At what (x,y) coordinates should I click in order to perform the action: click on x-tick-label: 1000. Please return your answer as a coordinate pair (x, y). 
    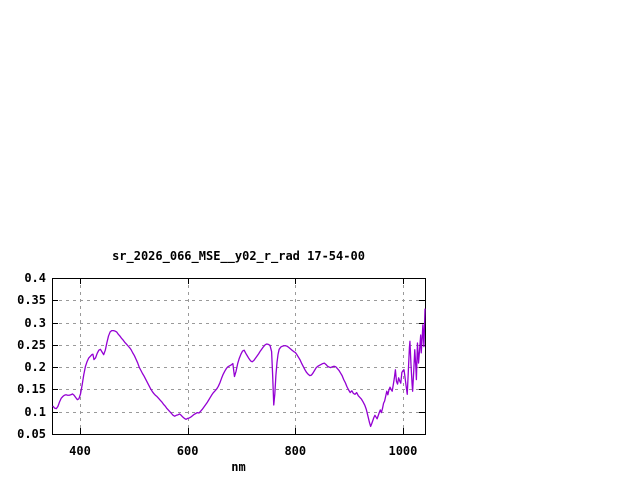
    Looking at the image, I should click on (403, 451).